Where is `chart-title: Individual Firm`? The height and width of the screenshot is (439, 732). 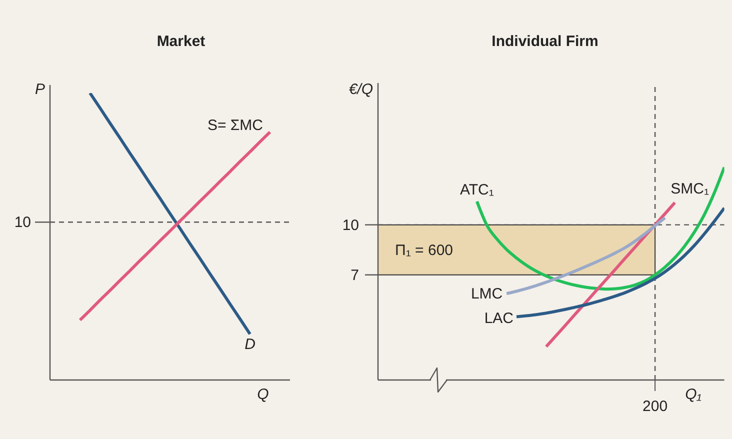
chart-title: Individual Firm is located at coordinates (545, 42).